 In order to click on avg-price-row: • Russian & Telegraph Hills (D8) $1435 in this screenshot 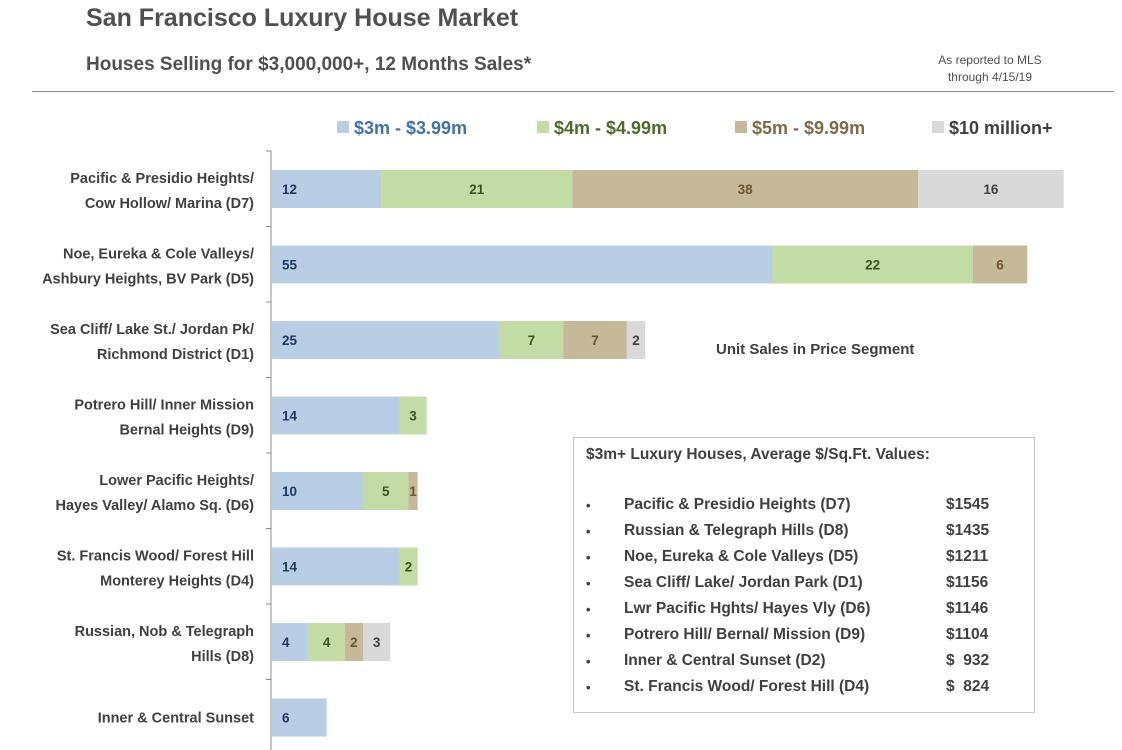, I will do `click(804, 535)`.